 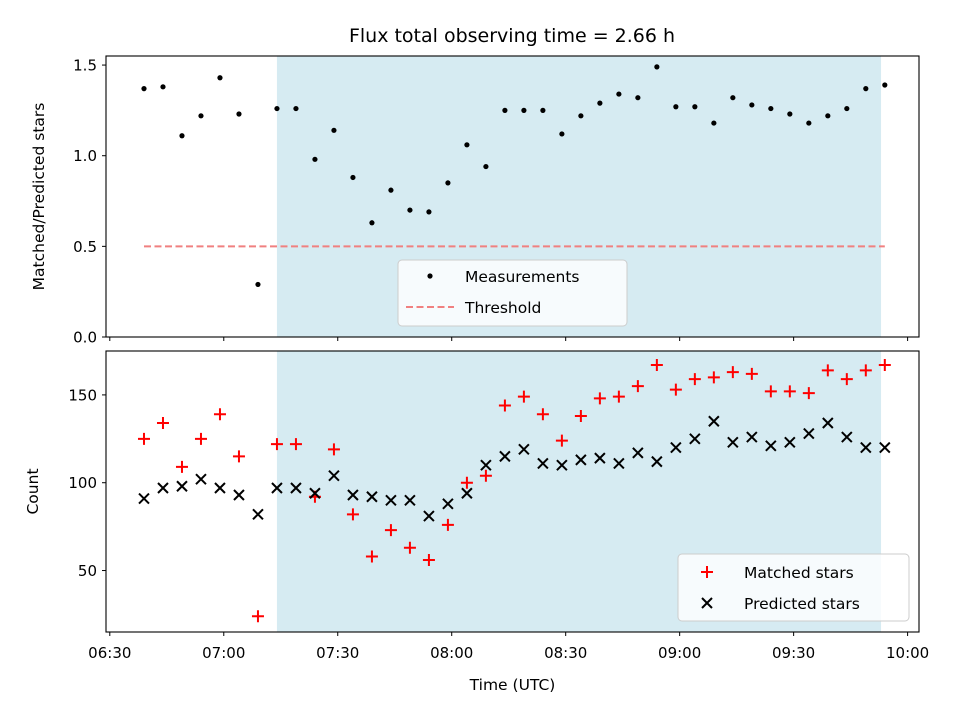 I want to click on ratio-y-tick-label: 0.0, so click(x=85, y=338).